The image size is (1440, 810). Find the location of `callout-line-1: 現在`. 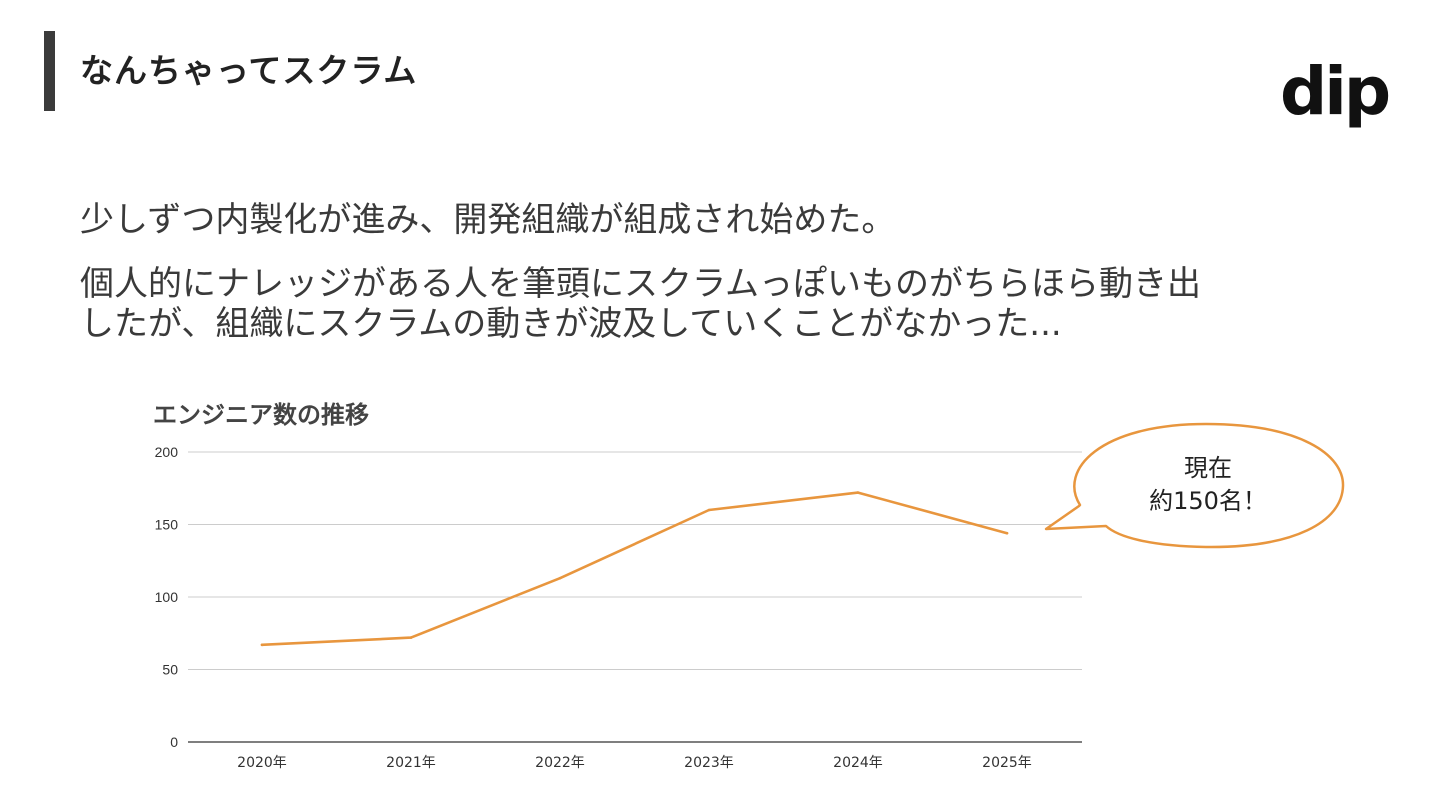

callout-line-1: 現在 is located at coordinates (1208, 468).